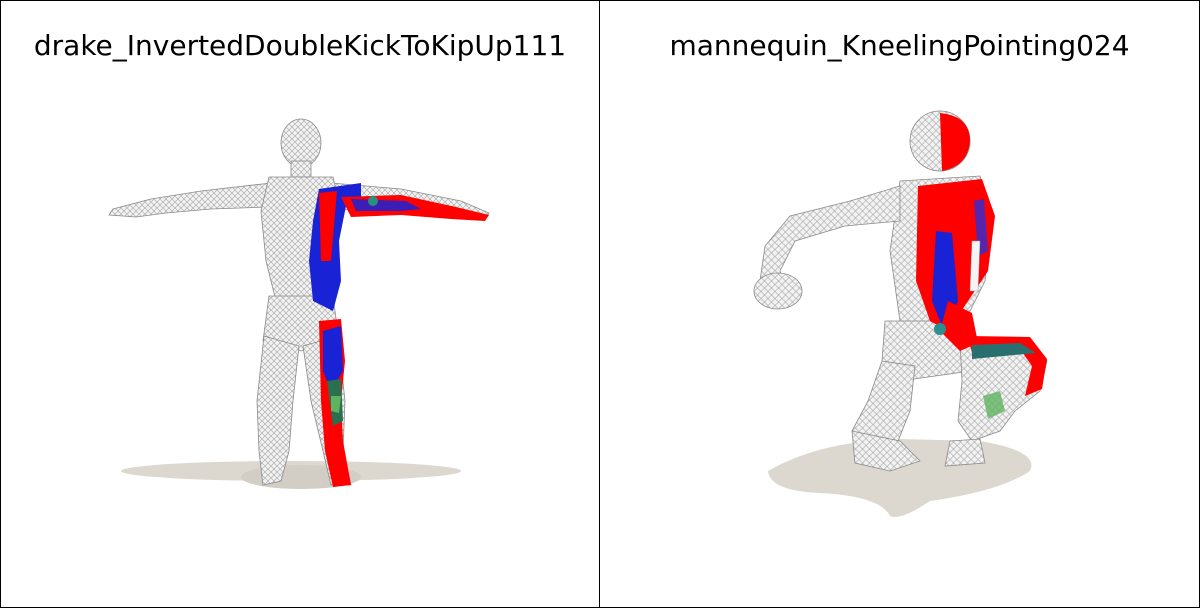  I want to click on mesh-body, so click(900, 291).